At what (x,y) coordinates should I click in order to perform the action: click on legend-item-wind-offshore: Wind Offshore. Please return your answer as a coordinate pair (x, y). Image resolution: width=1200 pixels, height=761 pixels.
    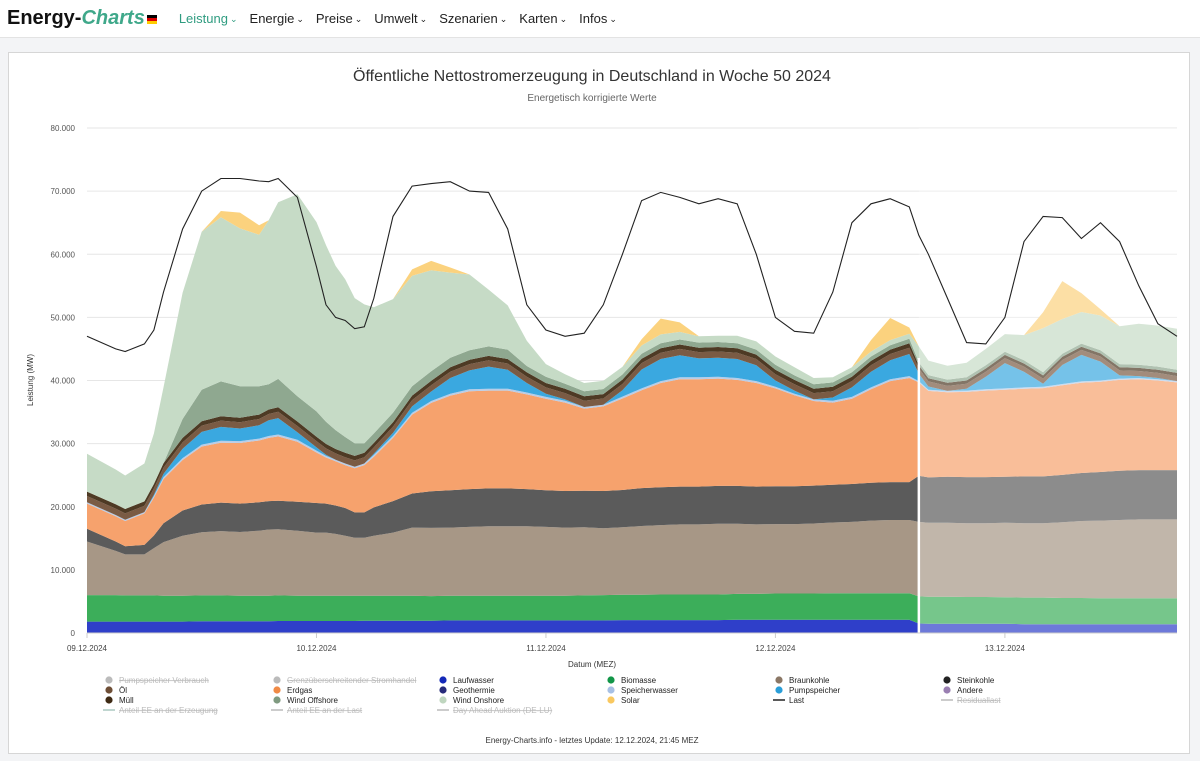
    Looking at the image, I should click on (306, 700).